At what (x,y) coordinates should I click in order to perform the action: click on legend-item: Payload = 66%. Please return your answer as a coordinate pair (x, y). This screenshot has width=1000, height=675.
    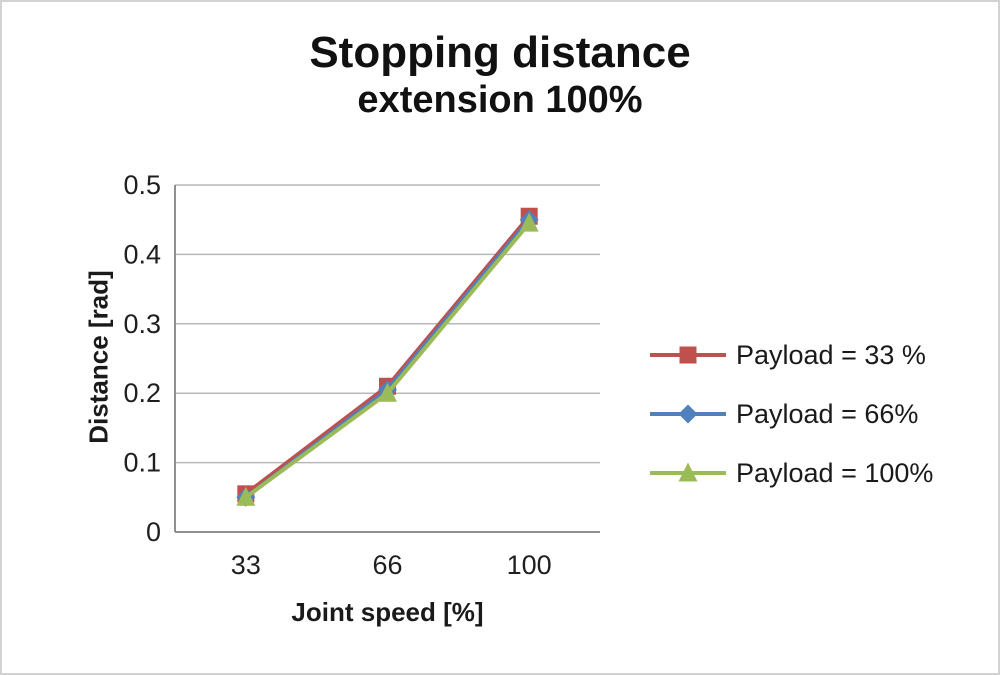
    Looking at the image, I should click on (790, 414).